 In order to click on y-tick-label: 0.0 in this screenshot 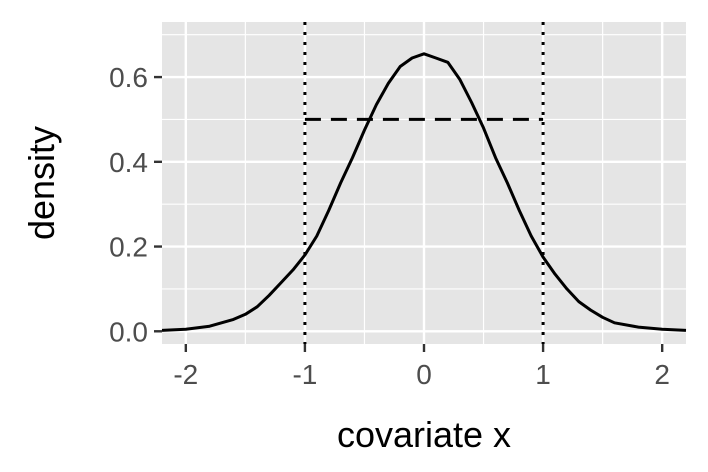, I will do `click(128, 331)`.